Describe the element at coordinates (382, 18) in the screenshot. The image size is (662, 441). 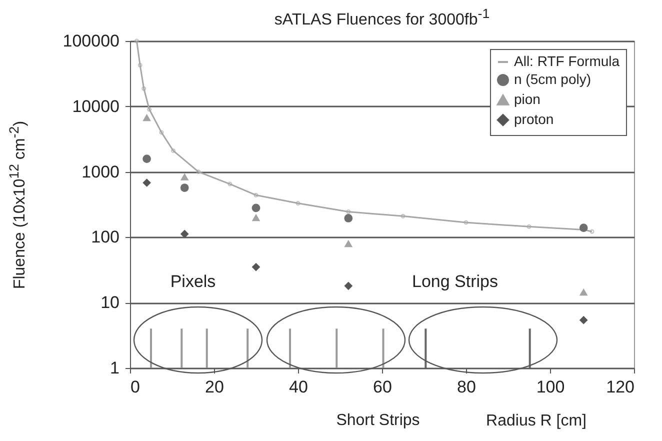
I see `chart-title: sATLAS Fluences for 3000fb$^{-1}$` at that location.